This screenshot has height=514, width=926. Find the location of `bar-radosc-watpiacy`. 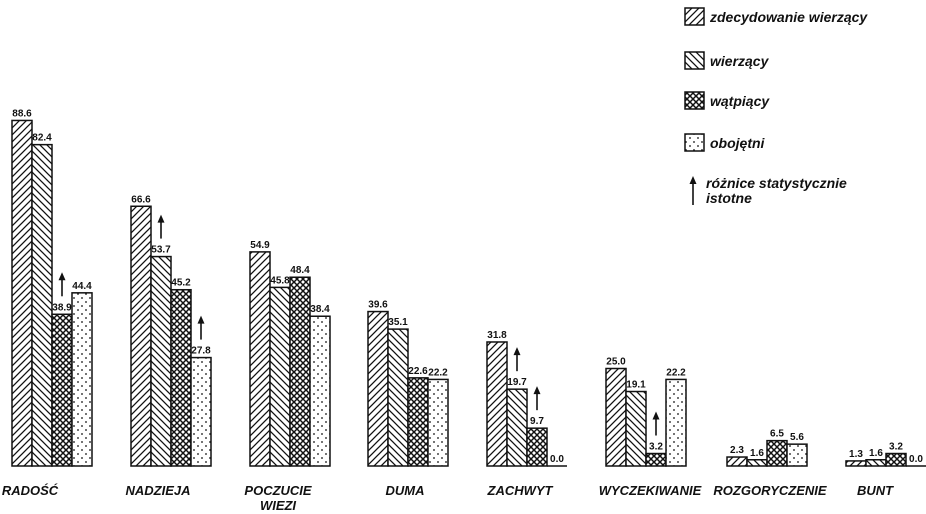

bar-radosc-watpiacy is located at coordinates (62, 390).